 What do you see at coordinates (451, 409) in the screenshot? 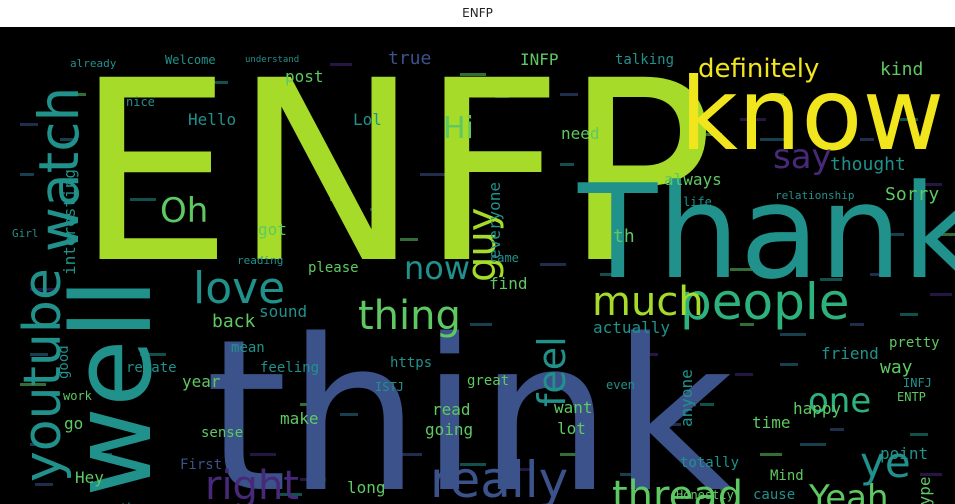
I see `cloud-word: read` at bounding box center [451, 409].